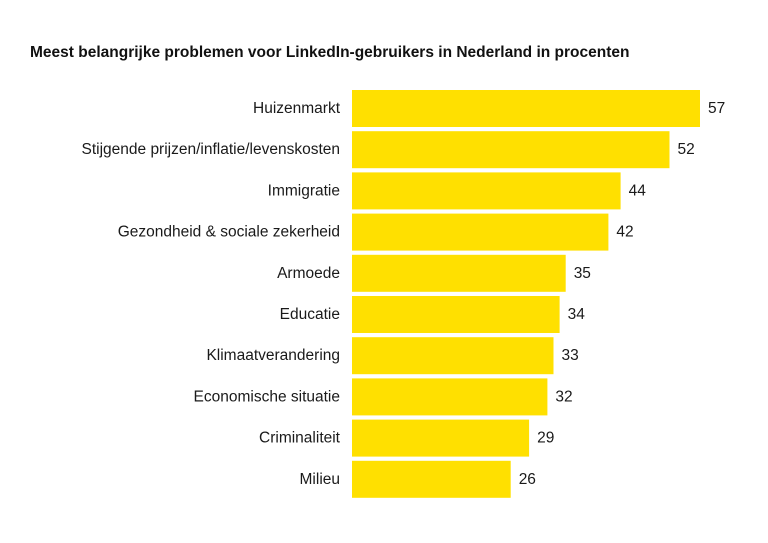 This screenshot has height=543, width=768. I want to click on category-label-4: Armoede, so click(308, 273).